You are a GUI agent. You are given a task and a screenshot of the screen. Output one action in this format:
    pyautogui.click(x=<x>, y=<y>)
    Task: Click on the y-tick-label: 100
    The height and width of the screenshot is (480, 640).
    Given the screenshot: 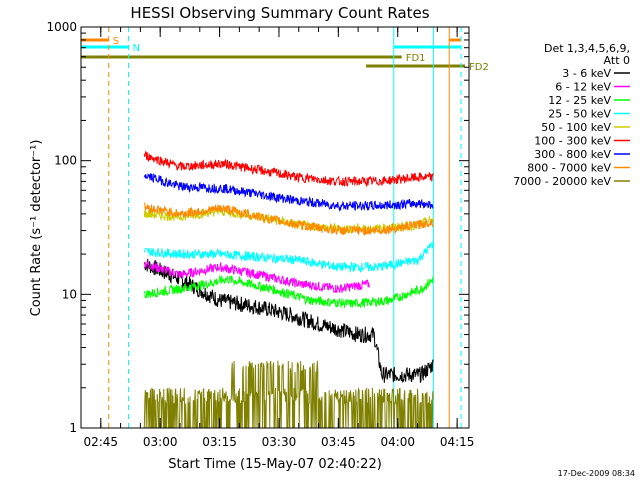 What is the action you would take?
    pyautogui.click(x=65, y=161)
    